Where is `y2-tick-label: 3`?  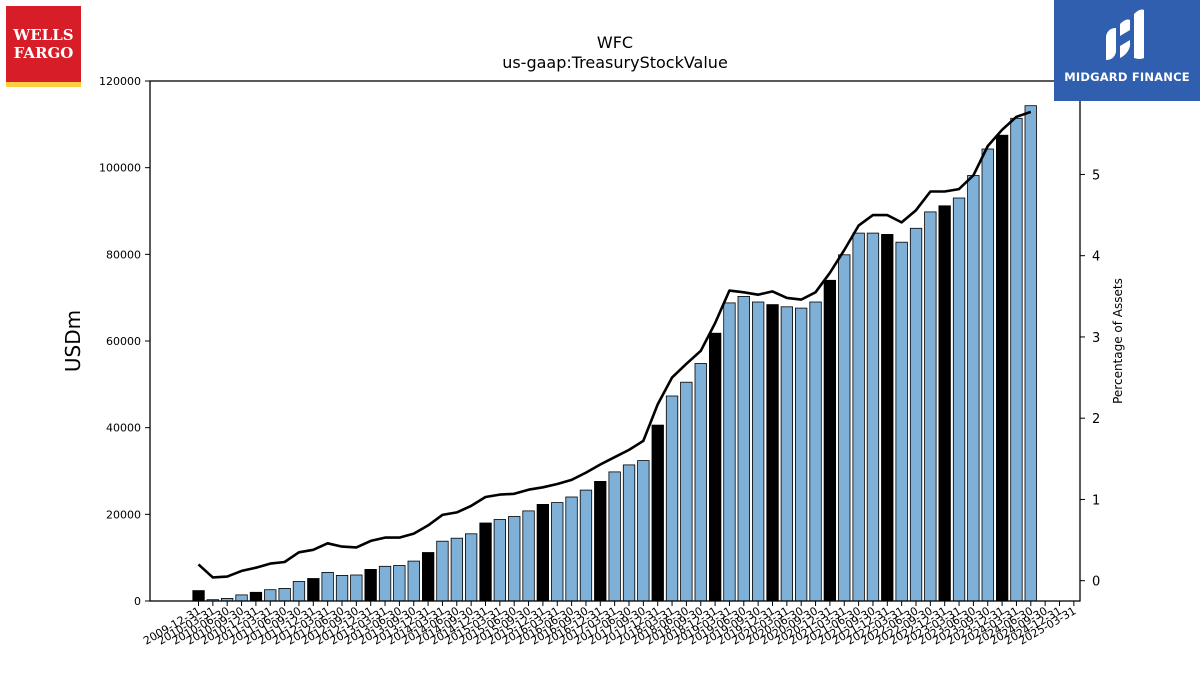
y2-tick-label: 3 is located at coordinates (1096, 338).